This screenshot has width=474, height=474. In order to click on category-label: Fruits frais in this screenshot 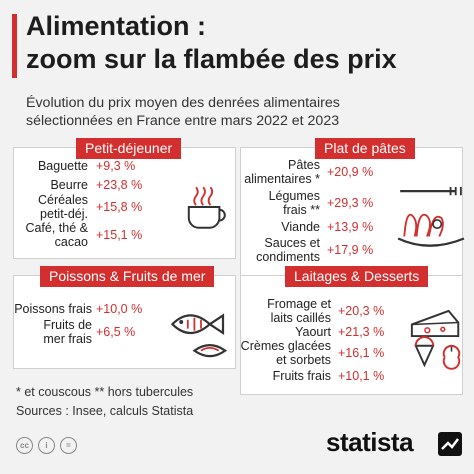, I will do `click(301, 376)`.